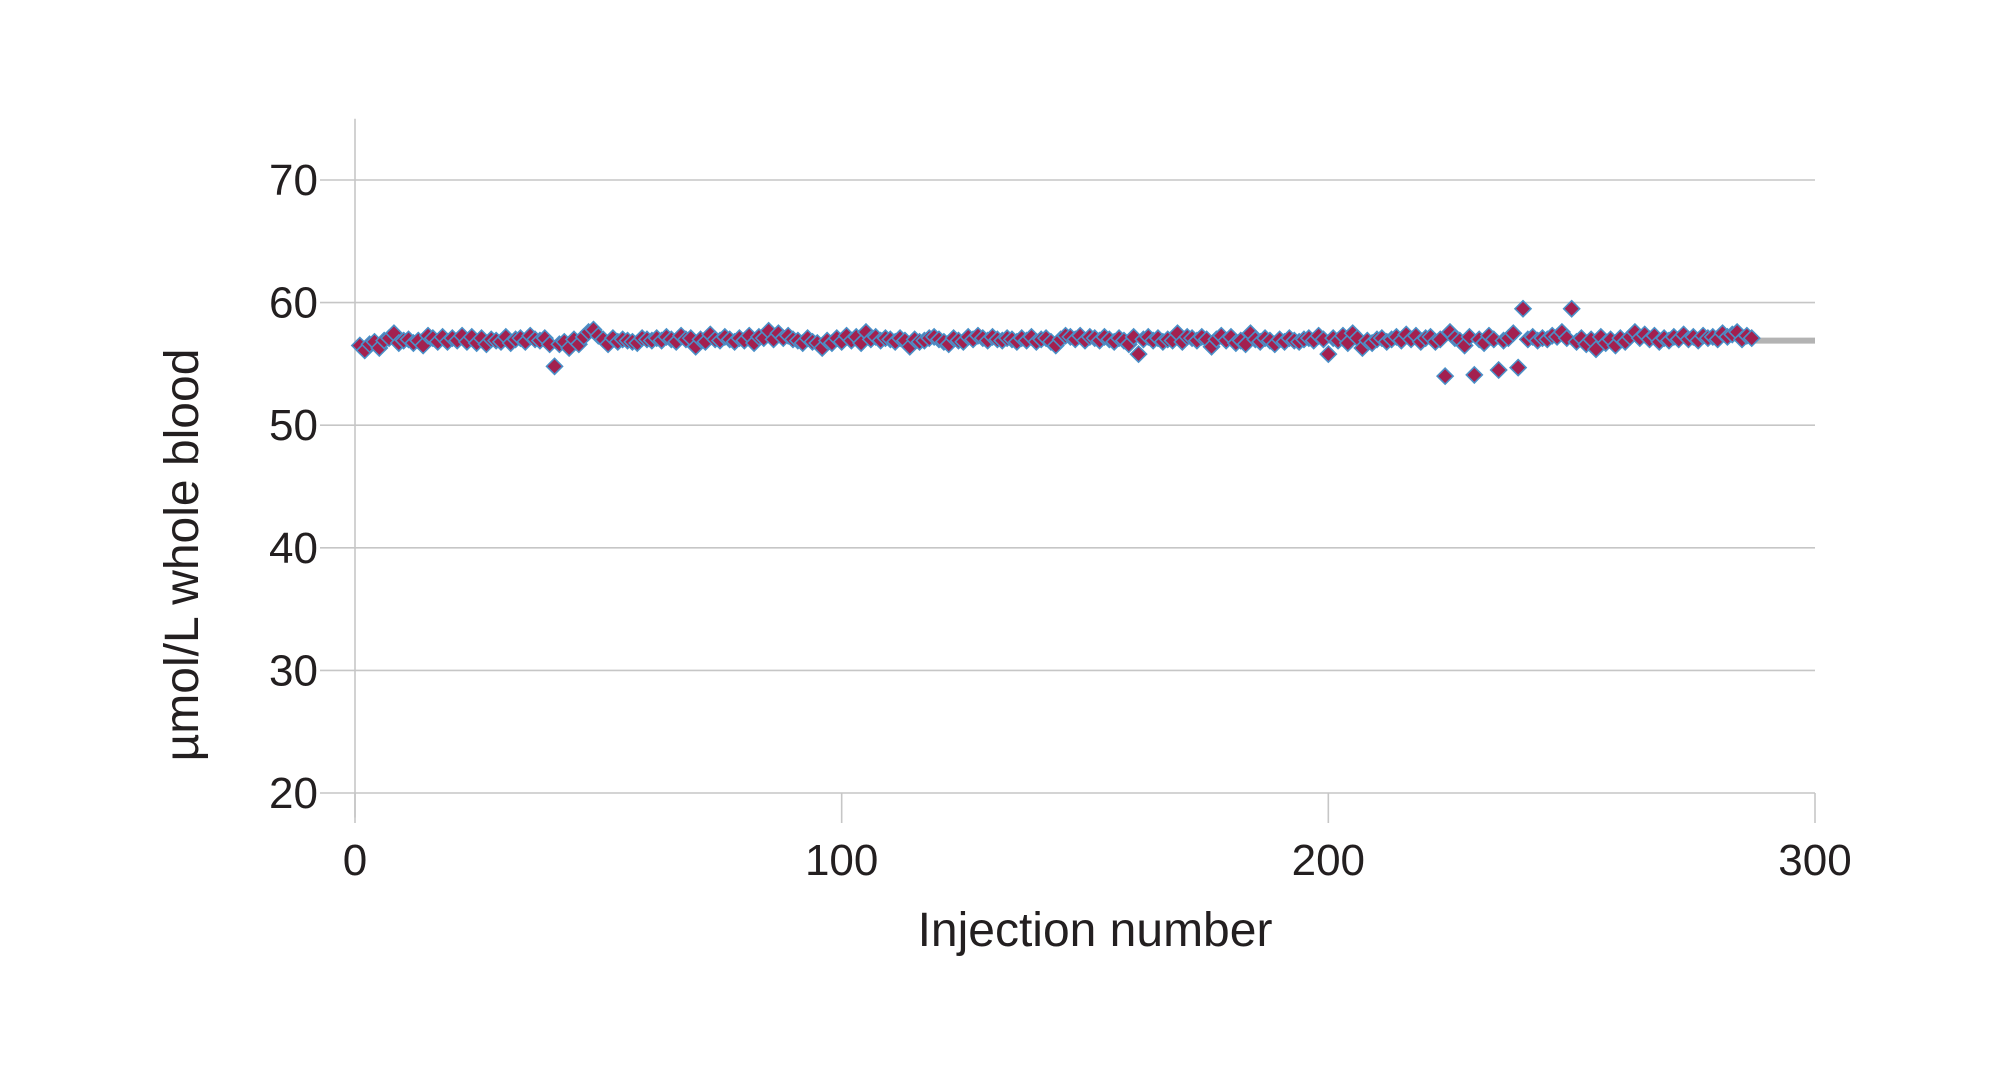 This screenshot has width=2000, height=1075. What do you see at coordinates (1095, 930) in the screenshot?
I see `x-axis-title: Injection number` at bounding box center [1095, 930].